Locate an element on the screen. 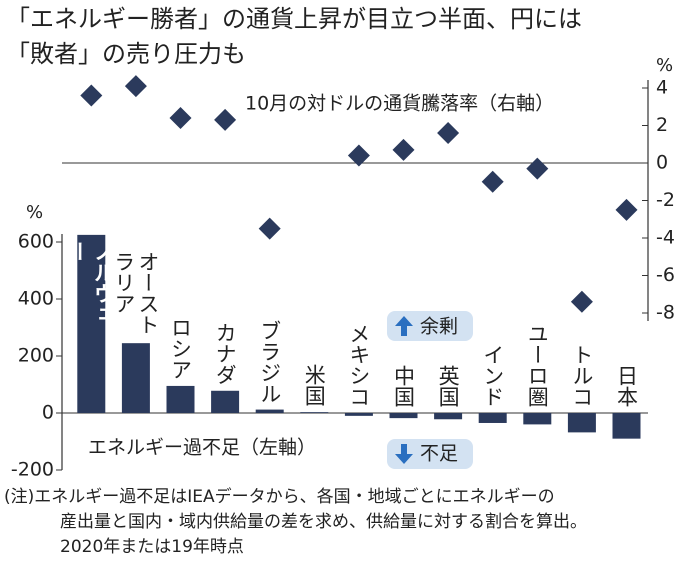  series-label: エネルギー過不足（左軸） is located at coordinates (202, 448).